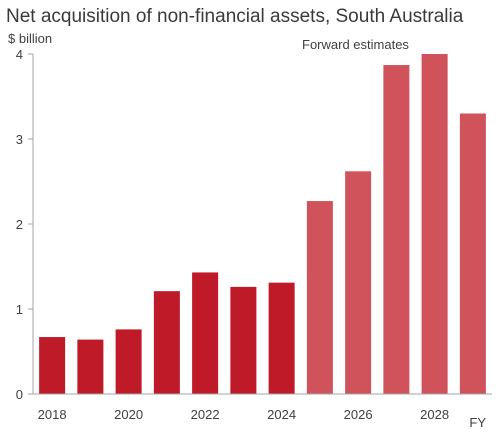 The height and width of the screenshot is (443, 500). I want to click on y-tick-label: 1, so click(19, 309).